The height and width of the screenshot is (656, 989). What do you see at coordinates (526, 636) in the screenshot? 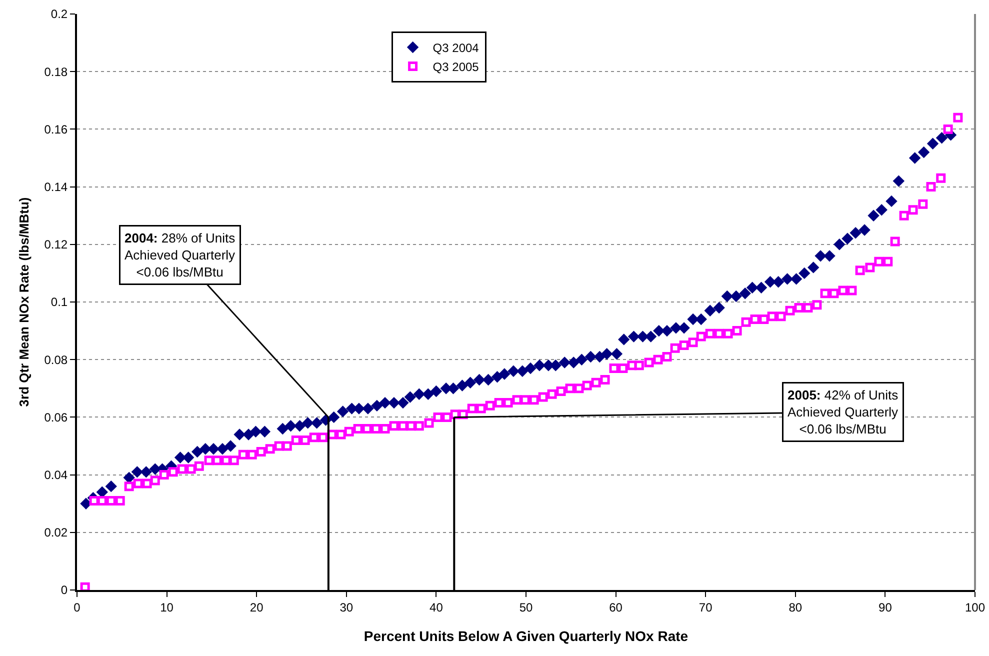
I see `x-axis-title: Percent Units Below A Given Quarterly NOx Rate` at bounding box center [526, 636].